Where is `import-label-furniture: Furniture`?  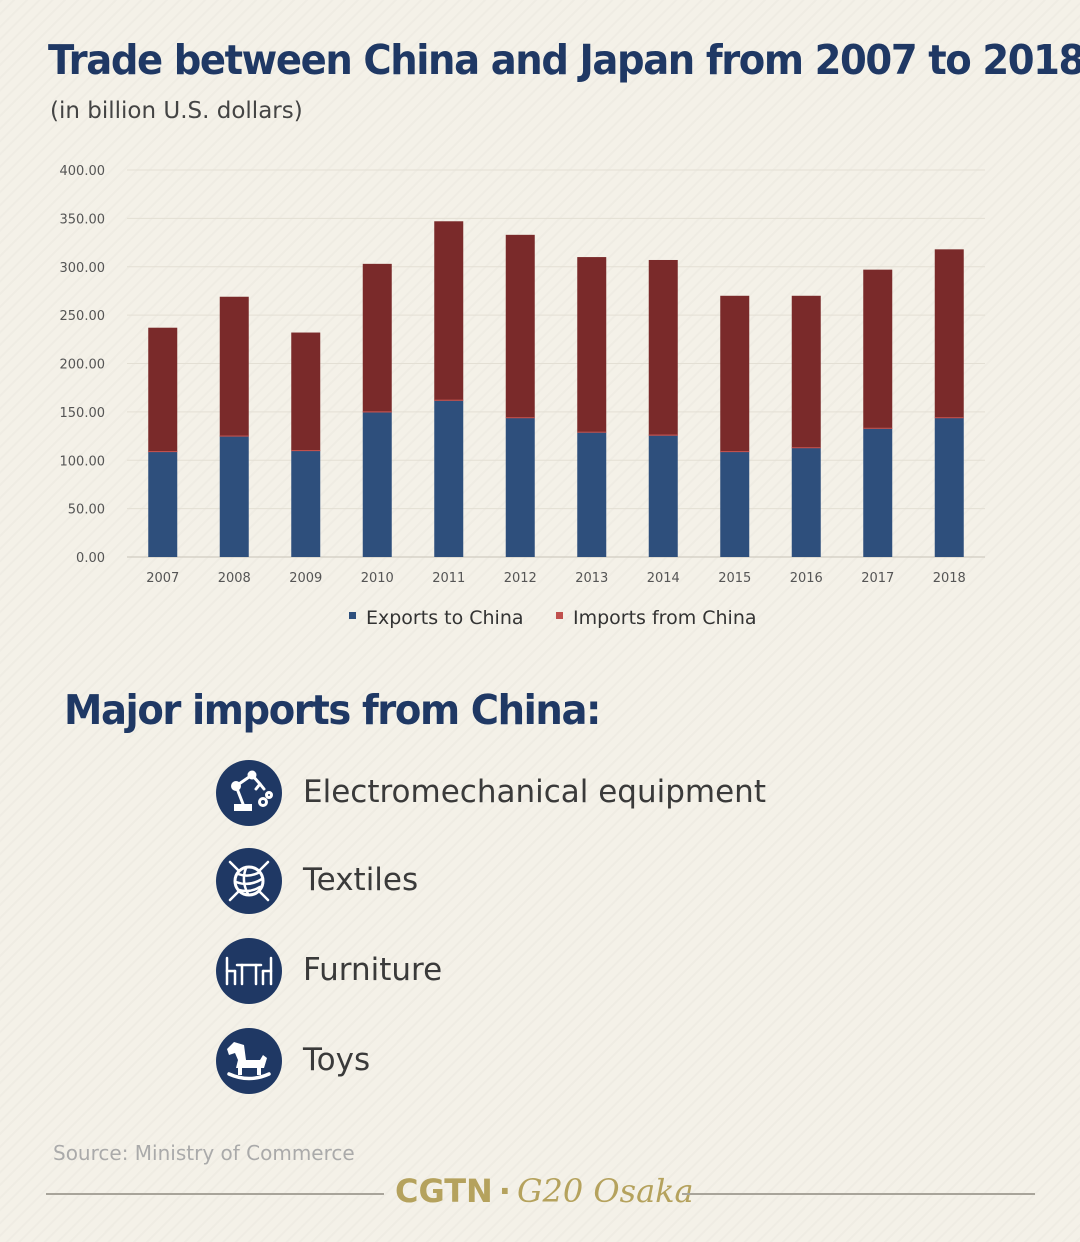 import-label-furniture: Furniture is located at coordinates (373, 970).